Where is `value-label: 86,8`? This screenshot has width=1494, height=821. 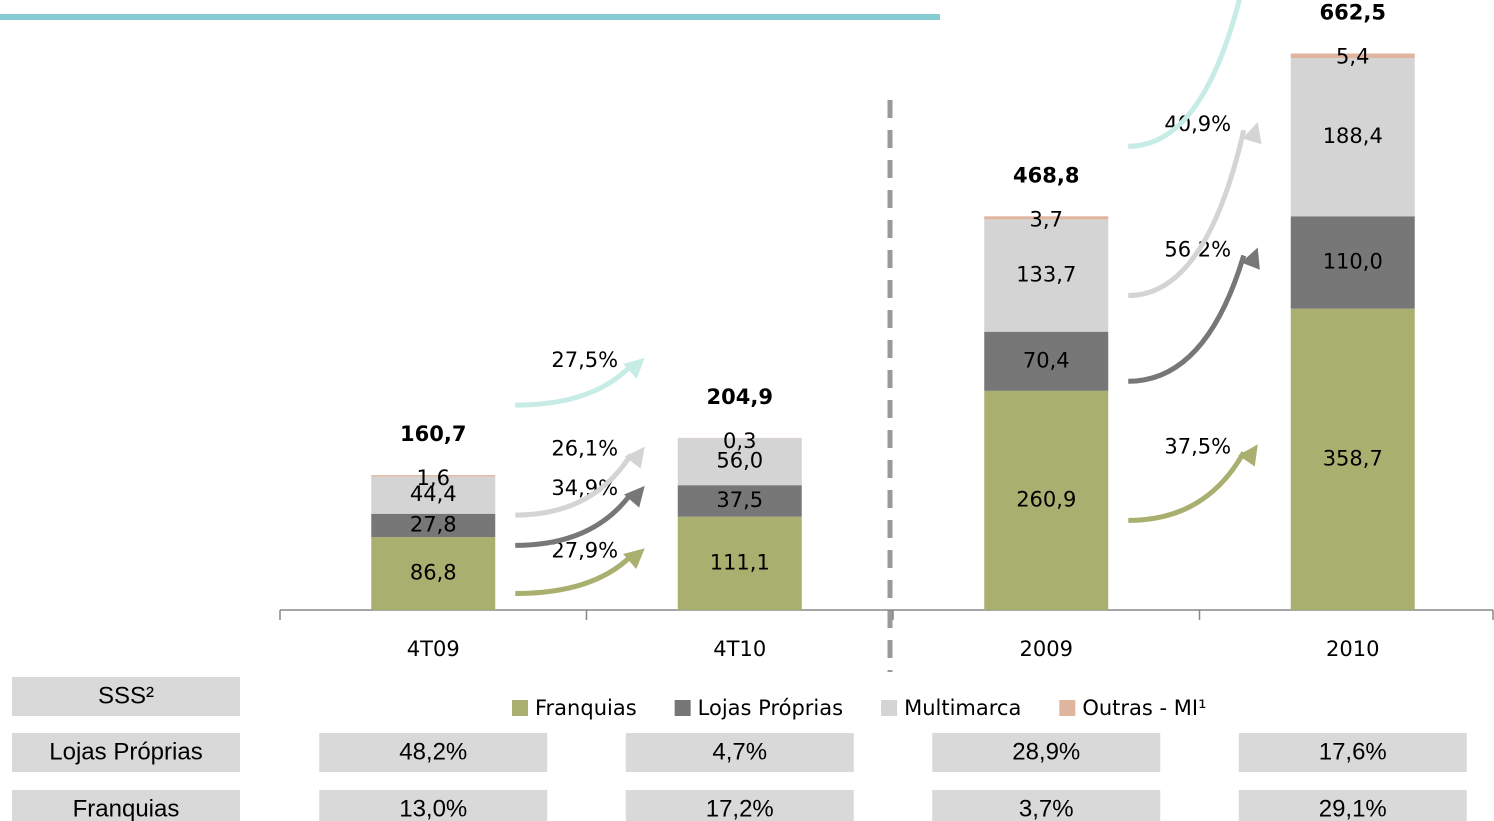 value-label: 86,8 is located at coordinates (433, 573).